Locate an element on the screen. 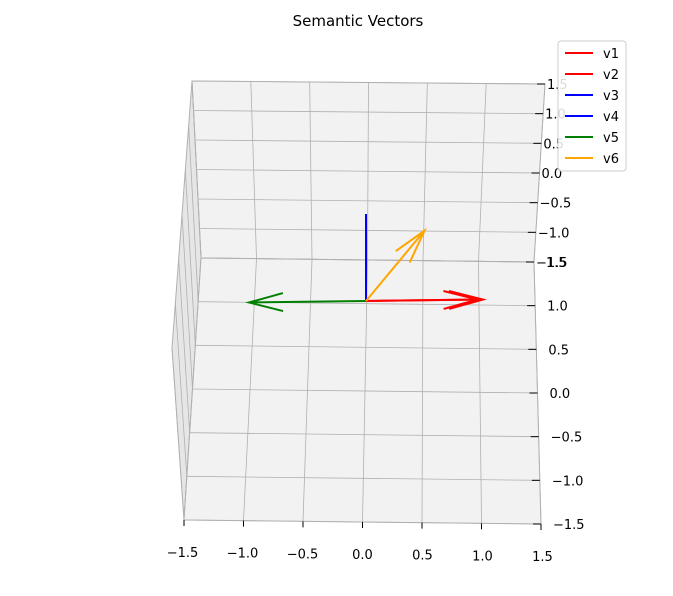 The height and width of the screenshot is (596, 673). x-tick-label: 0.5 is located at coordinates (422, 556).